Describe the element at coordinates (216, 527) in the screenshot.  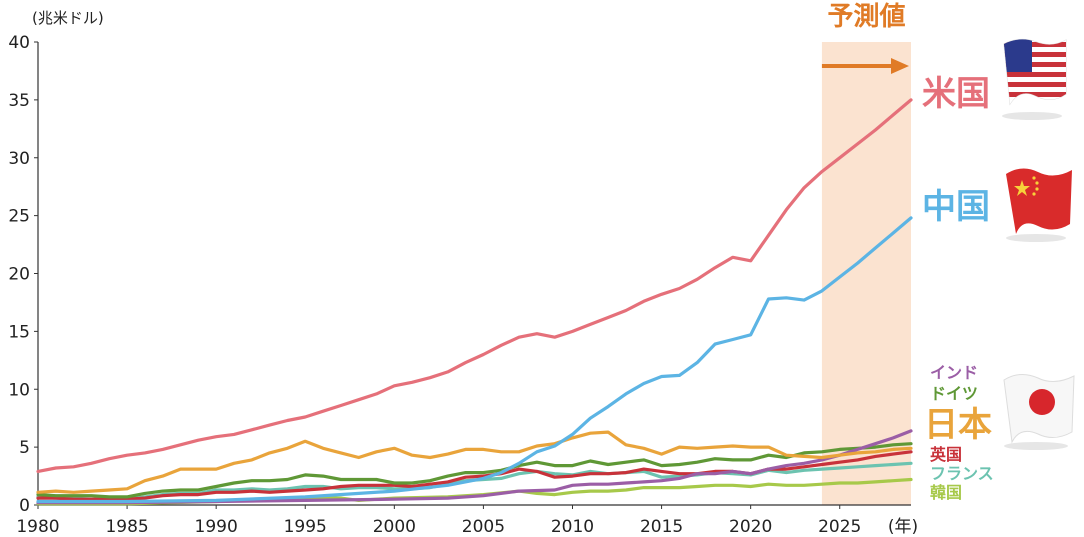
I see `x-tick-label: 1990` at that location.